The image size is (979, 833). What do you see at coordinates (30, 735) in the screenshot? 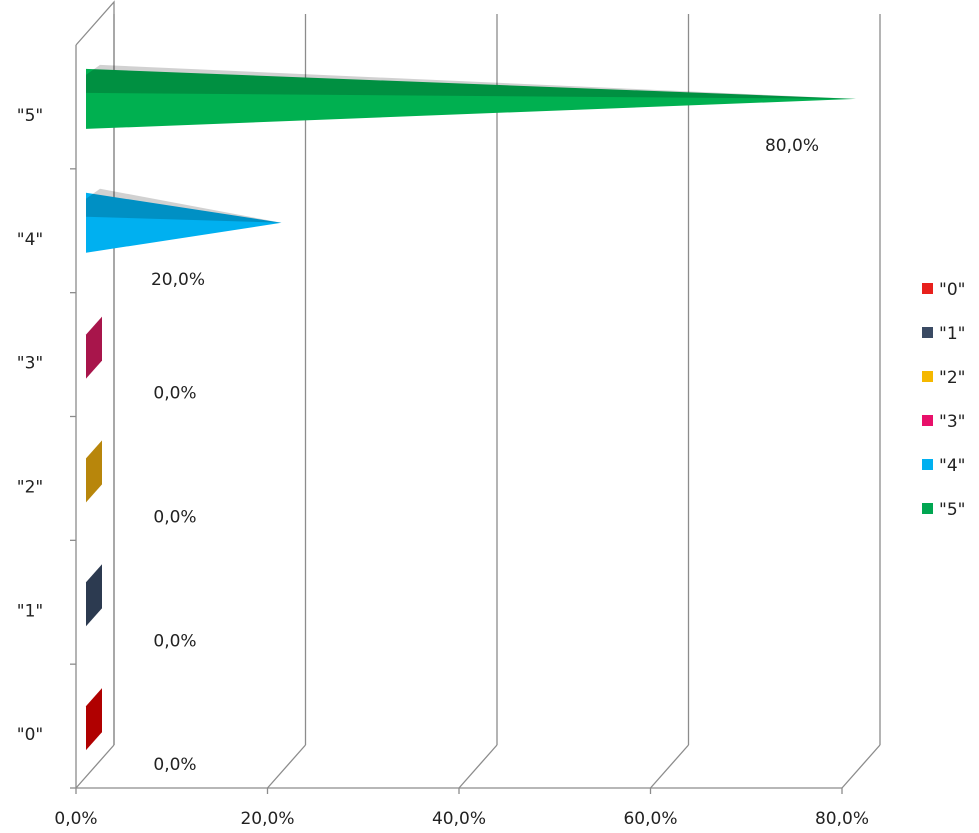
I see `y-category-label: "0"` at bounding box center [30, 735].